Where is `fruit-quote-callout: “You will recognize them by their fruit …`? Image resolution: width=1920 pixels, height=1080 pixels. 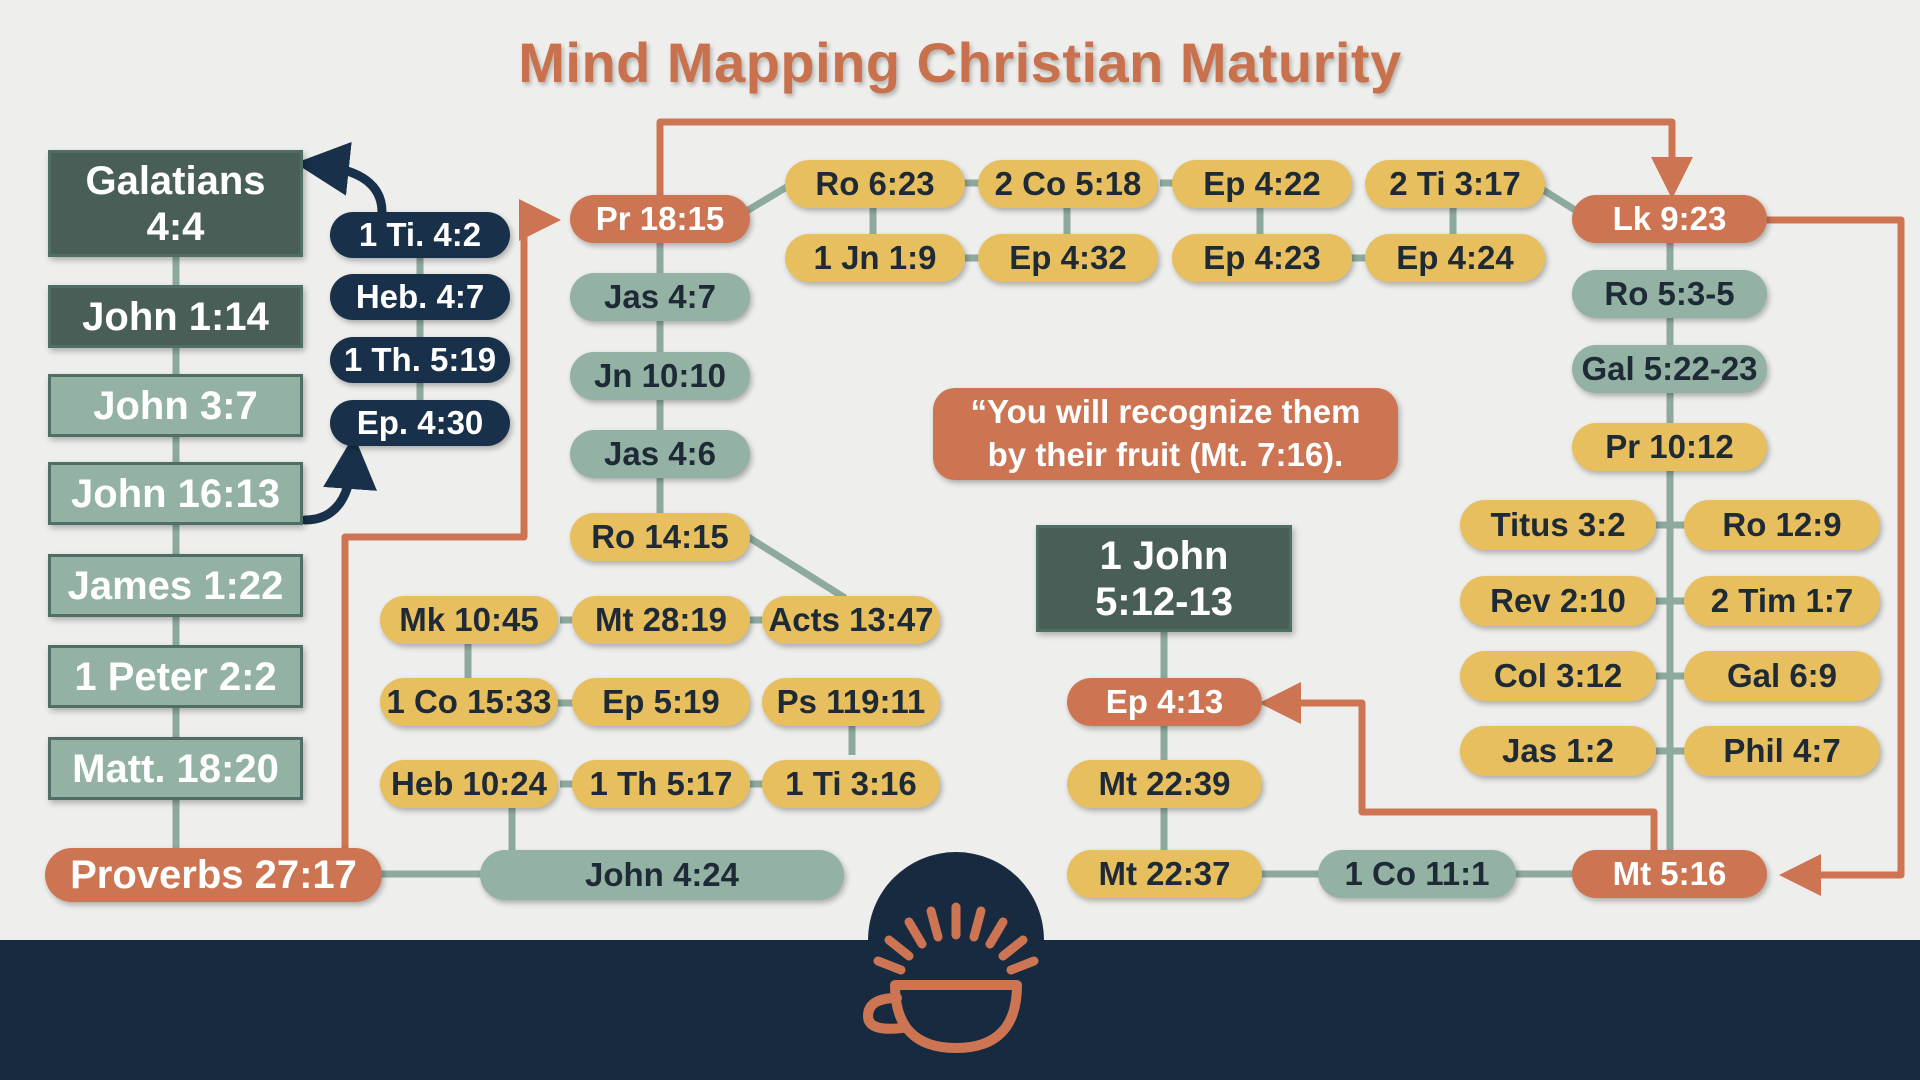 fruit-quote-callout: “You will recognize them by their fruit … is located at coordinates (1165, 434).